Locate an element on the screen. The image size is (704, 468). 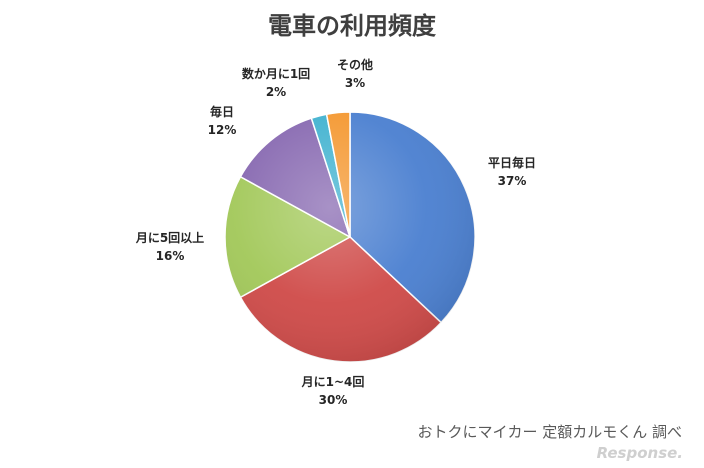
slice-category-label: 数か月に1回 is located at coordinates (276, 73).